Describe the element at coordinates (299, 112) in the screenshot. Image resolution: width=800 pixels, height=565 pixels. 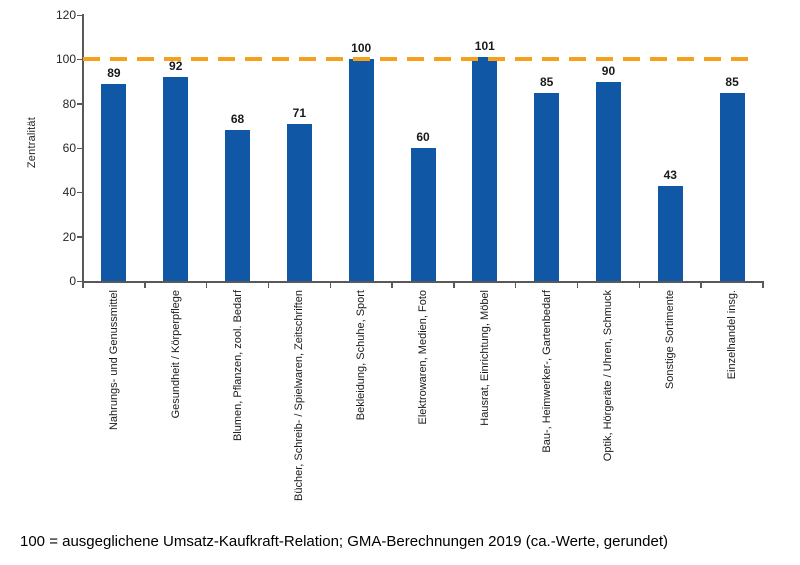
I see `bar-value-label: 71` at that location.